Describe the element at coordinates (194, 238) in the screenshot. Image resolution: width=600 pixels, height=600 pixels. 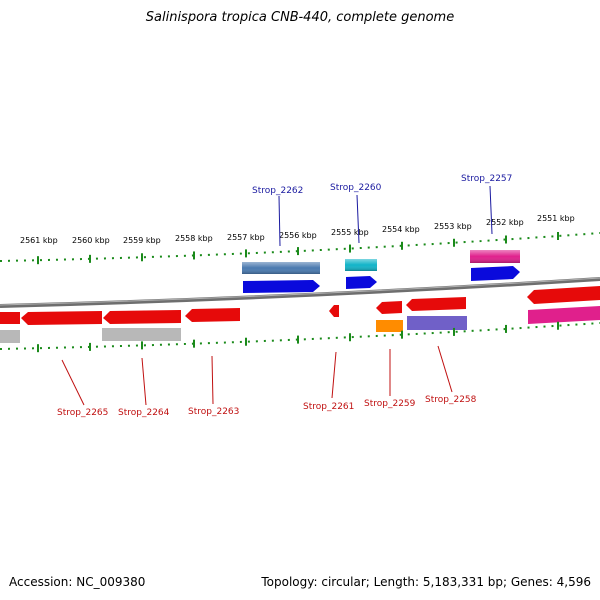
I see `scale-label: 2558 kbp` at that location.